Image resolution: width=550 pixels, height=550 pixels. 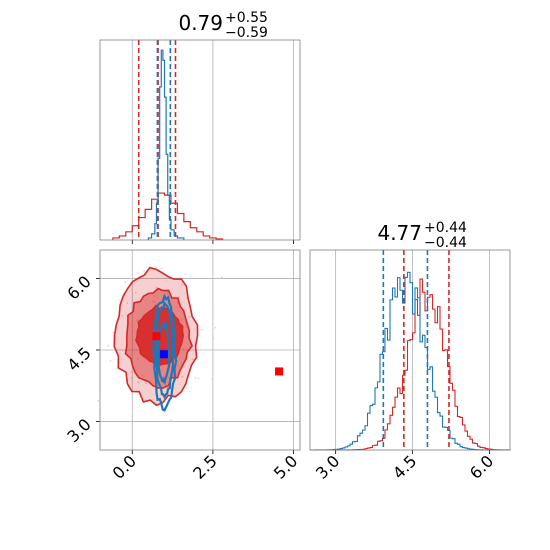 What do you see at coordinates (445, 228) in the screenshot?
I see `right-title-plus: +0.44` at bounding box center [445, 228].